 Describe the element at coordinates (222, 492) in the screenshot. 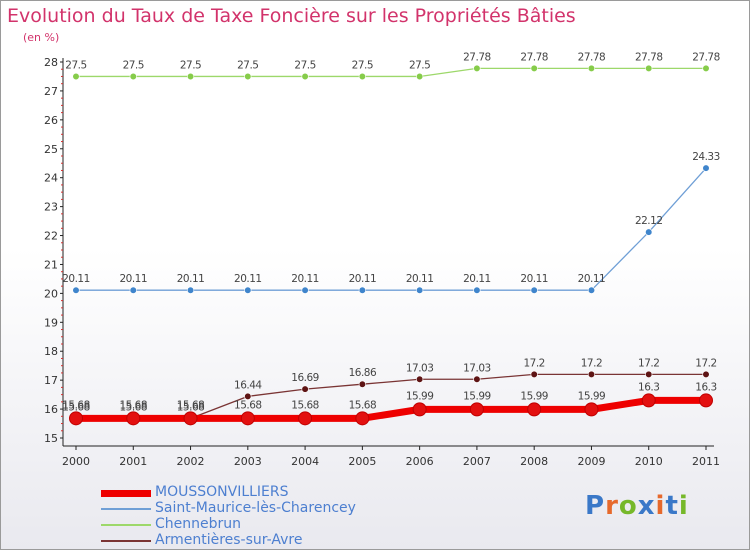

I see `legend-label: MOUSSONVILLIERS` at that location.